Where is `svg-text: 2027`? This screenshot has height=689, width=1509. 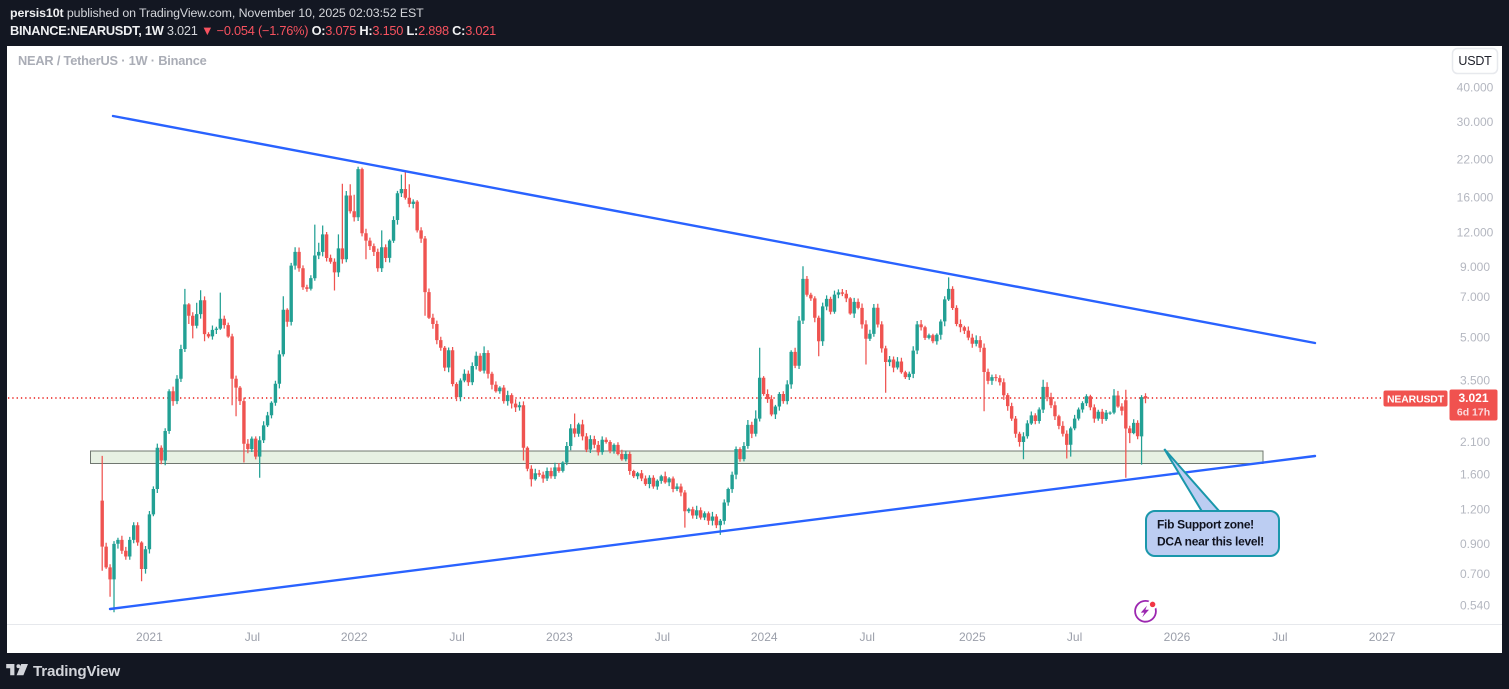 svg-text: 2027 is located at coordinates (1382, 637).